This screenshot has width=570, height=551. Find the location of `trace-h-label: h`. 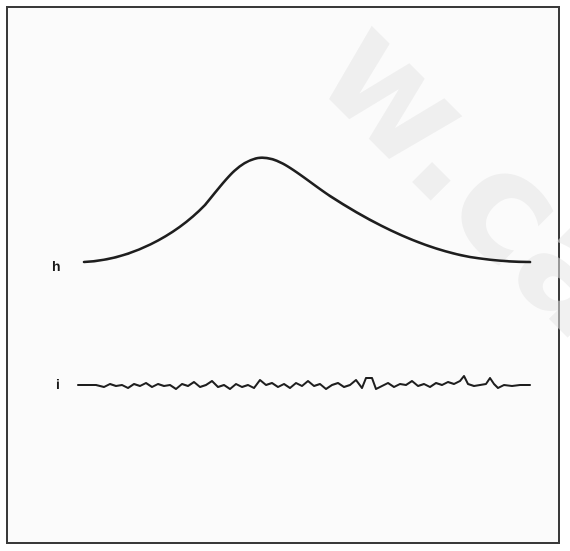

trace-h-label: h is located at coordinates (56, 266).